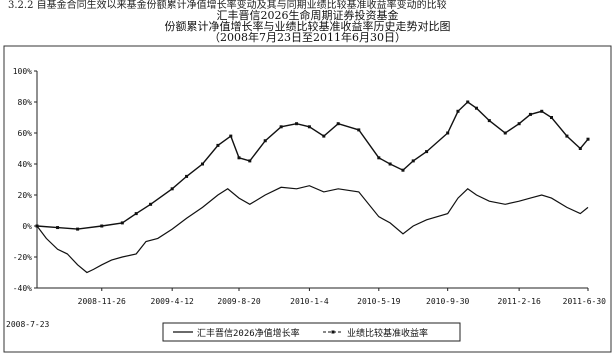  Describe the element at coordinates (379, 301) in the screenshot. I see `x-tick-label: 2010-5-19` at that location.